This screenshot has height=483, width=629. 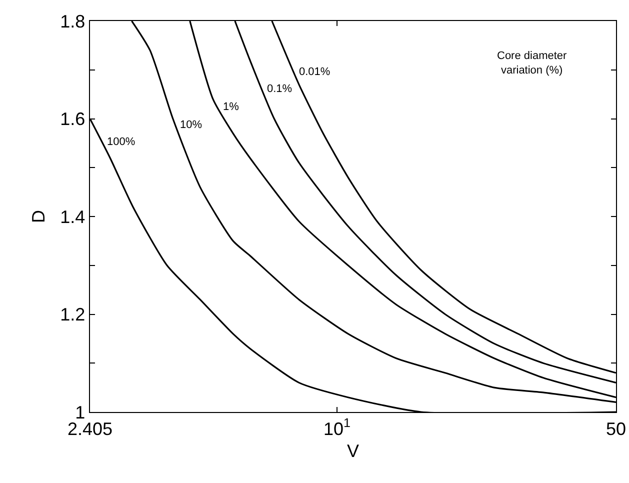 I want to click on series-label: 0.1%, so click(x=279, y=89).